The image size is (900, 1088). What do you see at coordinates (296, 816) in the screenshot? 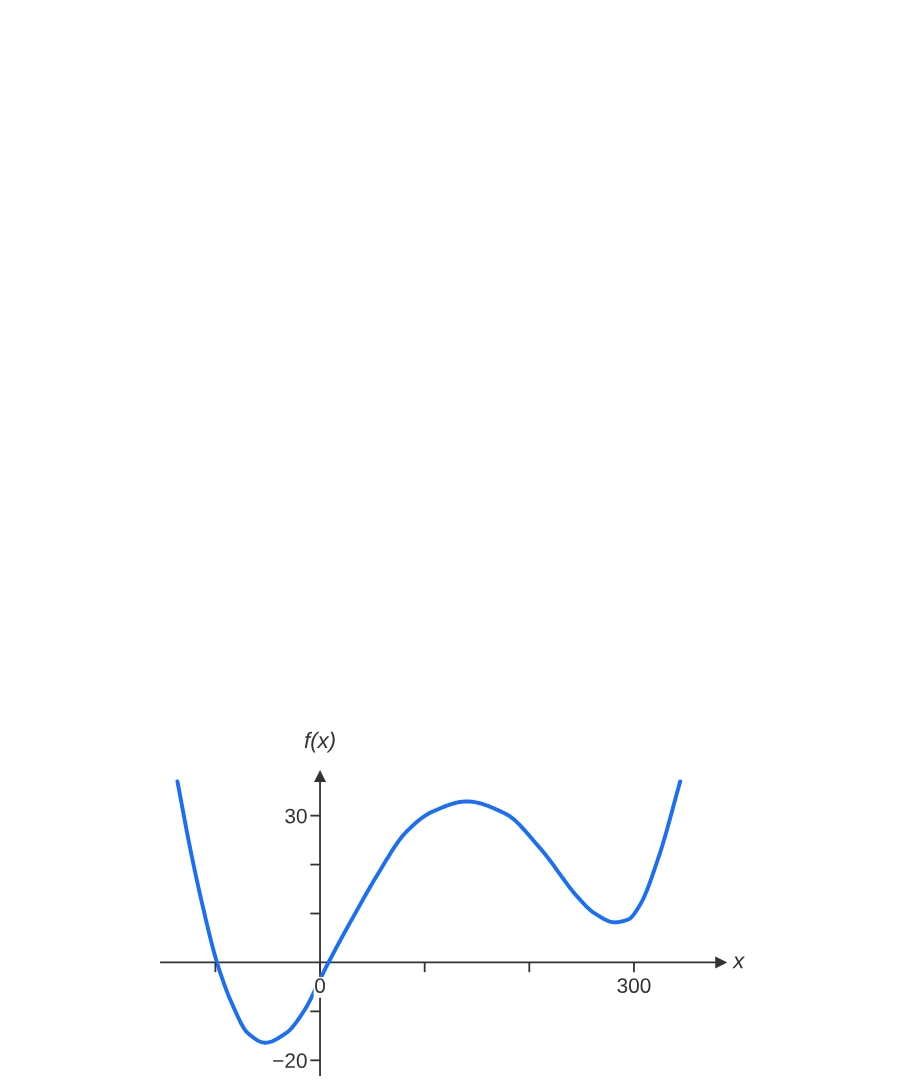
I see `y-tick-label: 30` at bounding box center [296, 816].